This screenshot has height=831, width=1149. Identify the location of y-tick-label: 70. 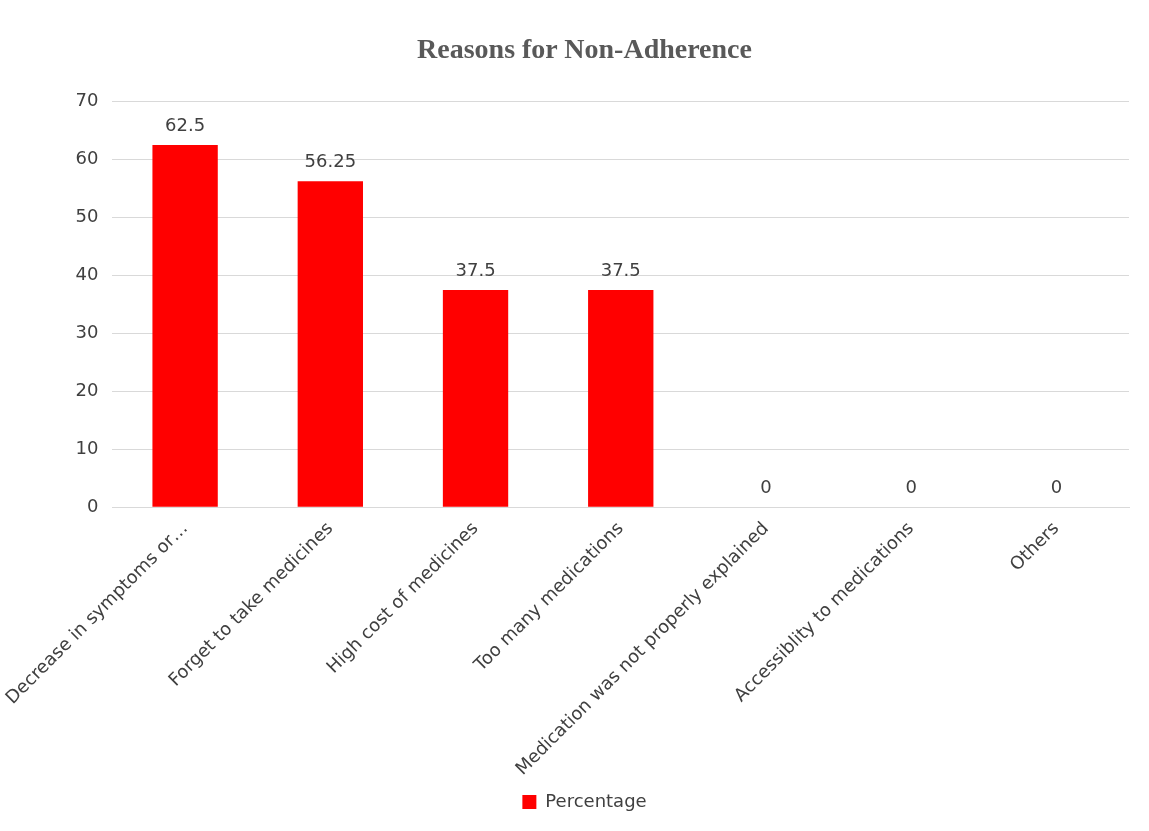
(87, 100).